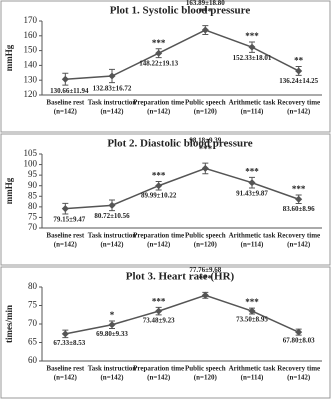  What do you see at coordinates (31, 94) in the screenshot?
I see `y-tick-label: 120` at bounding box center [31, 94].